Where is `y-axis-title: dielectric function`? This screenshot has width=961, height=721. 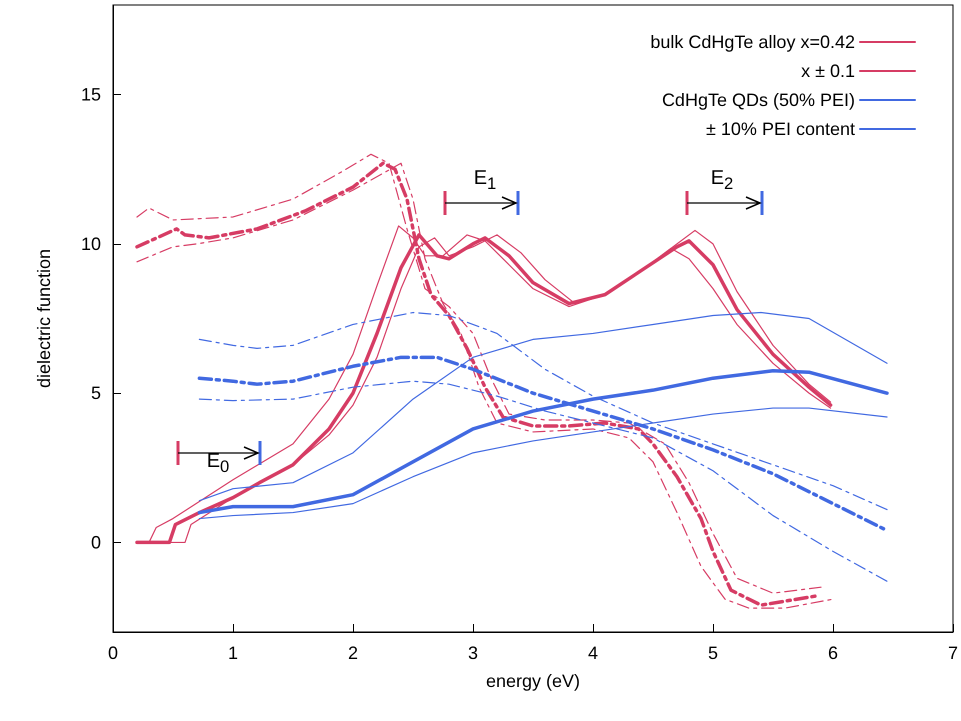
y-axis-title: dielectric function is located at coordinates (44, 318).